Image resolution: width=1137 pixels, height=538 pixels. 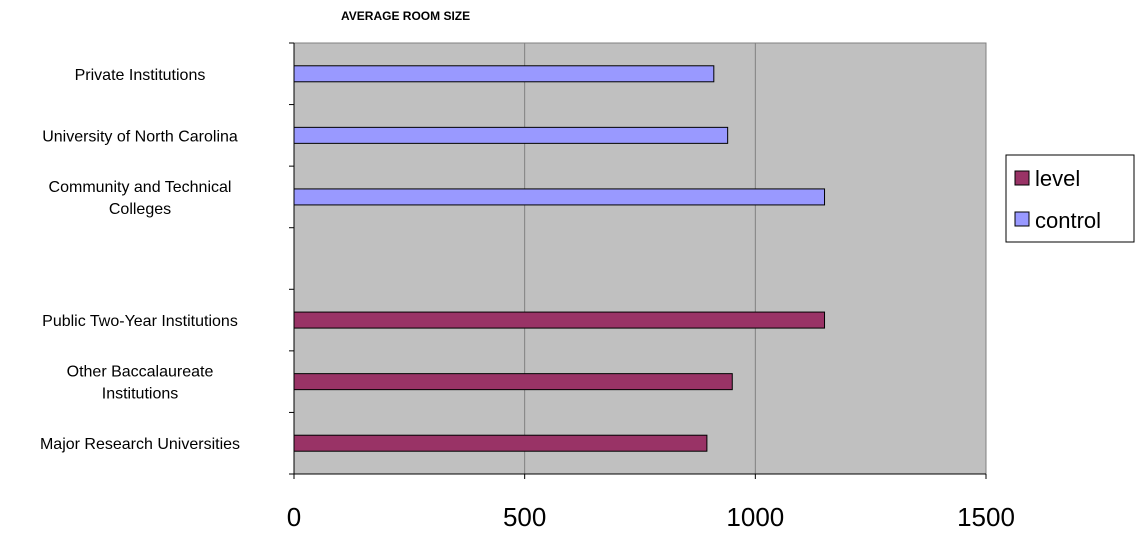 I want to click on category-label-4-0: Public Two-Year Institutions, so click(x=140, y=321).